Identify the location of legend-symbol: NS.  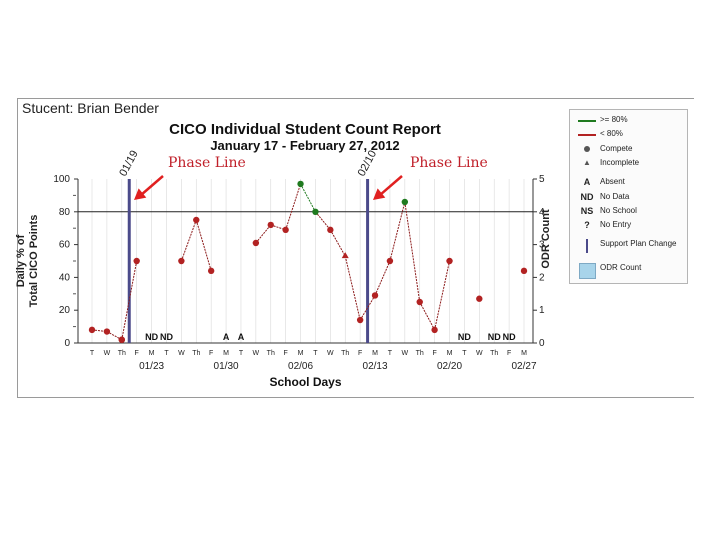
(587, 211).